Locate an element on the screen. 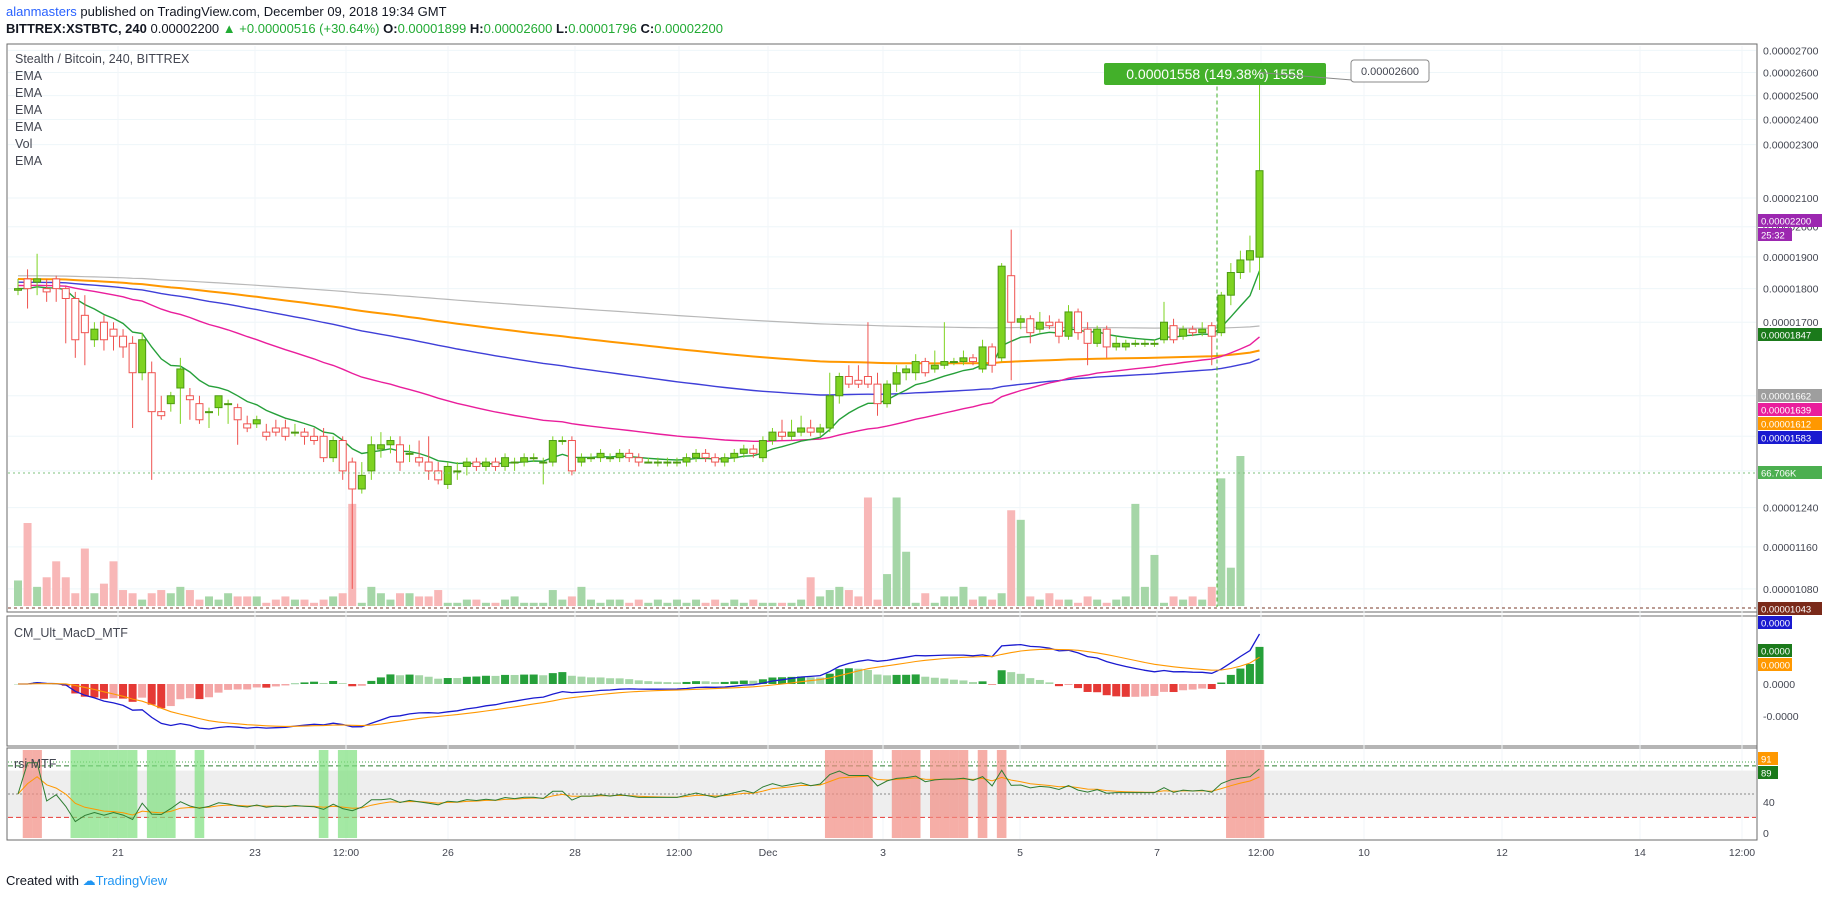  symbol-label: BITTREX:XSTBTC, 240 is located at coordinates (76, 28).